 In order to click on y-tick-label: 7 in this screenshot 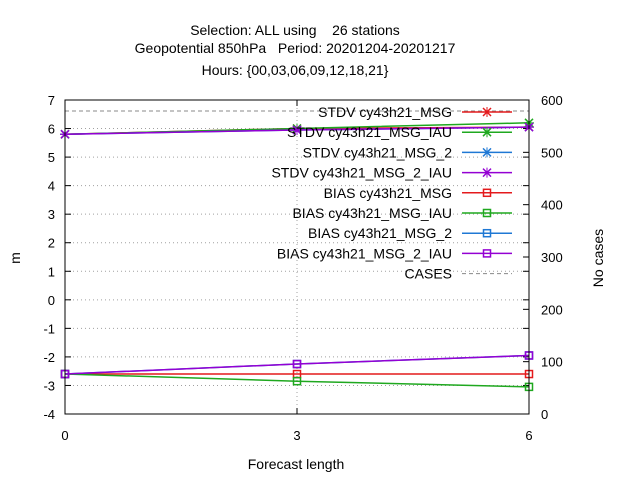, I will do `click(51, 100)`.